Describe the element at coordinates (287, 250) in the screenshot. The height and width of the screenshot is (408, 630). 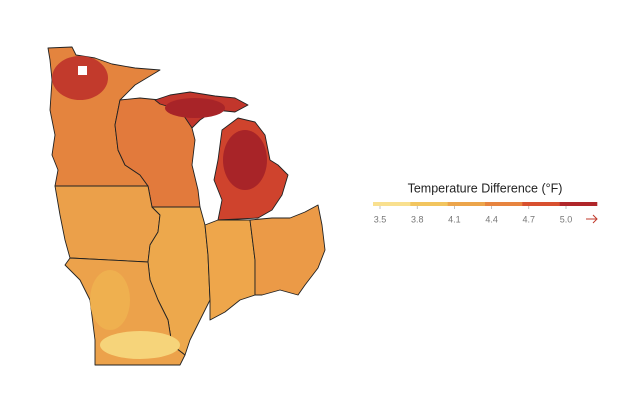
I see `state-ohio` at that location.